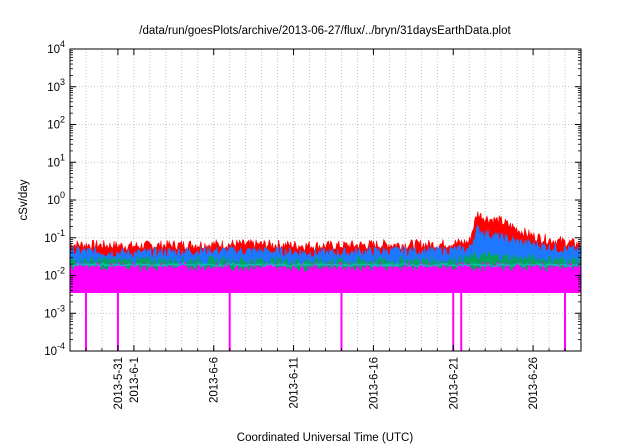  Describe the element at coordinates (534, 383) in the screenshot. I see `x-tick-label: 2013-6-26` at that location.